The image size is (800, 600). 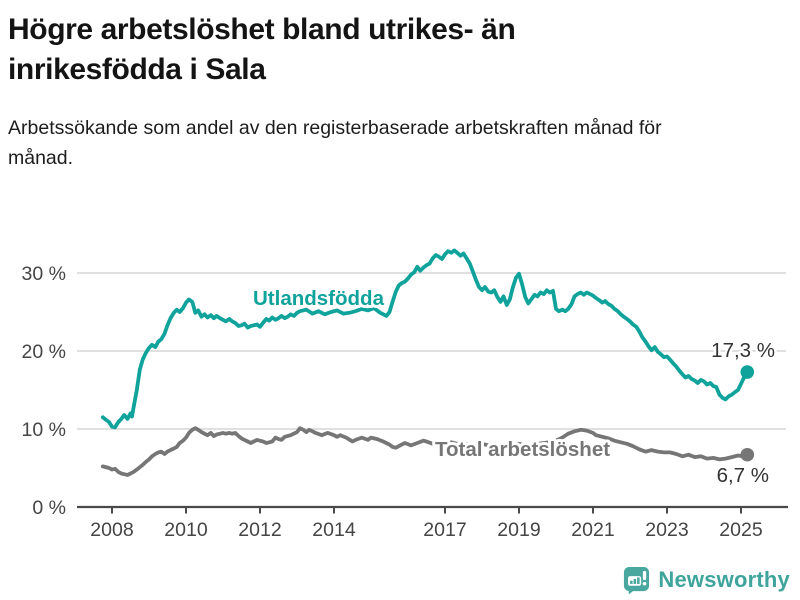 What do you see at coordinates (44, 274) in the screenshot?
I see `y-tick-label-30: 30 %` at bounding box center [44, 274].